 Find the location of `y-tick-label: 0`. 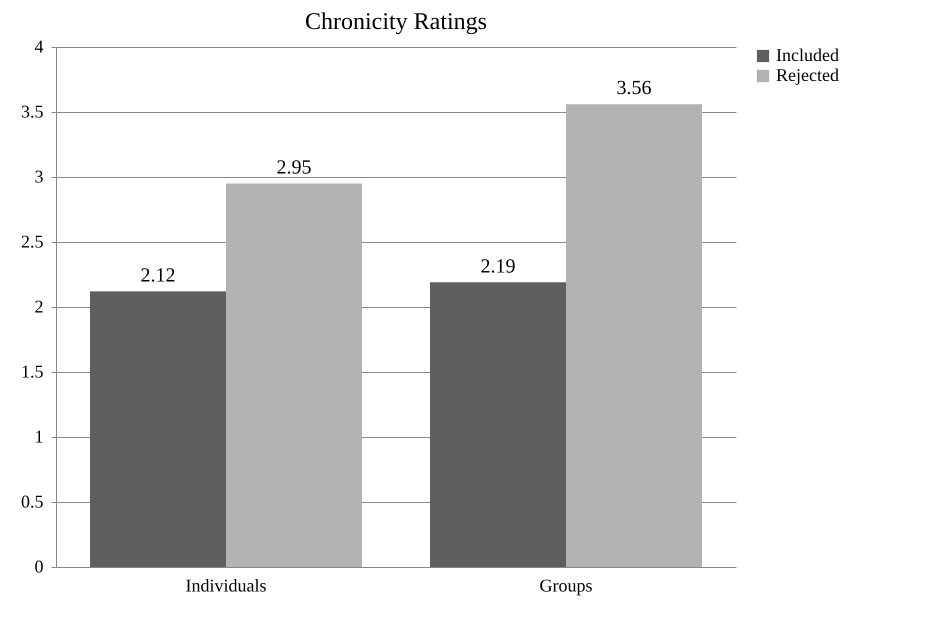

y-tick-label: 0 is located at coordinates (39, 566).